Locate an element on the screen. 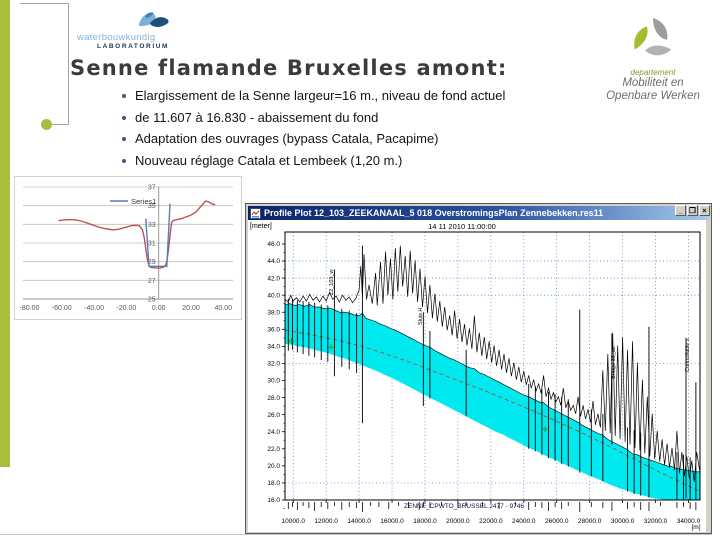 This screenshot has height=540, width=720. x-tick-label: 28000.0 is located at coordinates (590, 521).